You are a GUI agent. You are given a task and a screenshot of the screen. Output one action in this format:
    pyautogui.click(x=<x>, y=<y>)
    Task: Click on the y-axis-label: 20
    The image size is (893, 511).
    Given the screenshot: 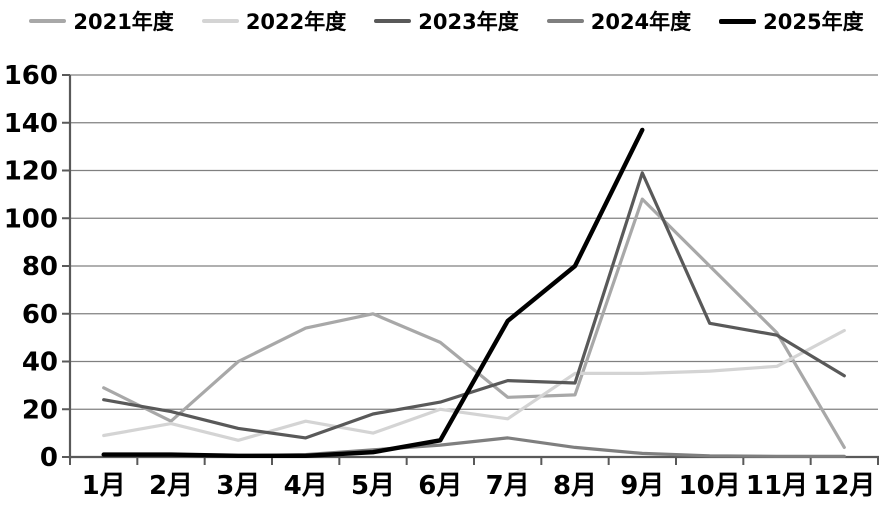 What is the action you would take?
    pyautogui.click(x=40, y=410)
    